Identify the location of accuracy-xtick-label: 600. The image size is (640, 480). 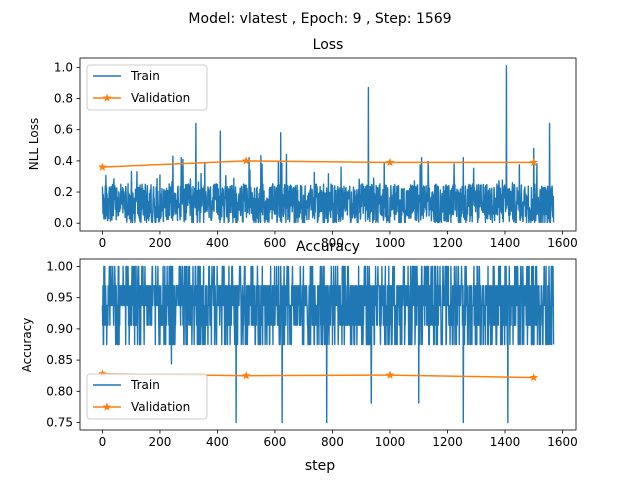
(274, 442).